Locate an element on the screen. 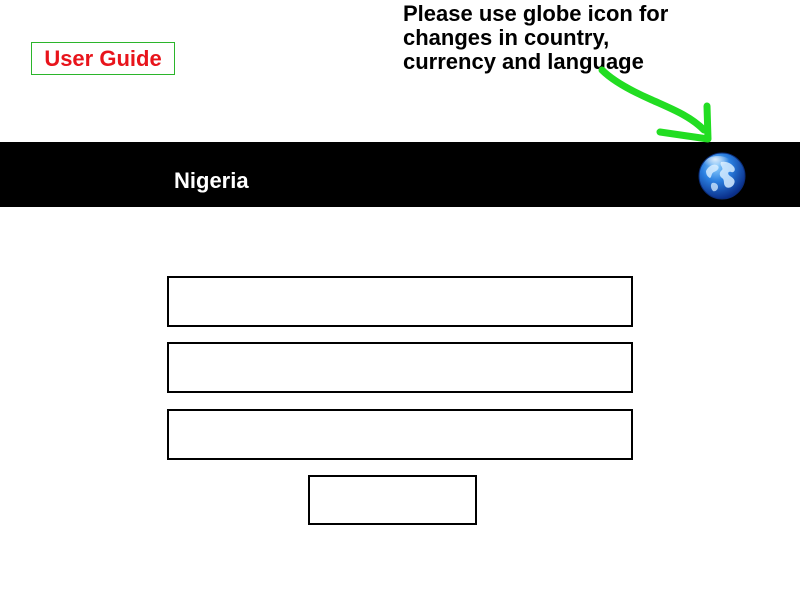  hint-line: currency and language is located at coordinates (523, 61).